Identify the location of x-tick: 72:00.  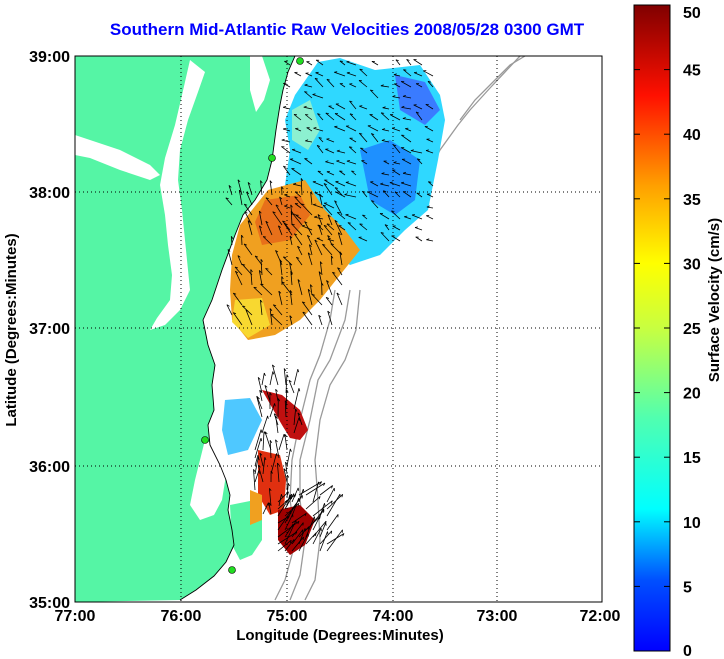
(600, 616).